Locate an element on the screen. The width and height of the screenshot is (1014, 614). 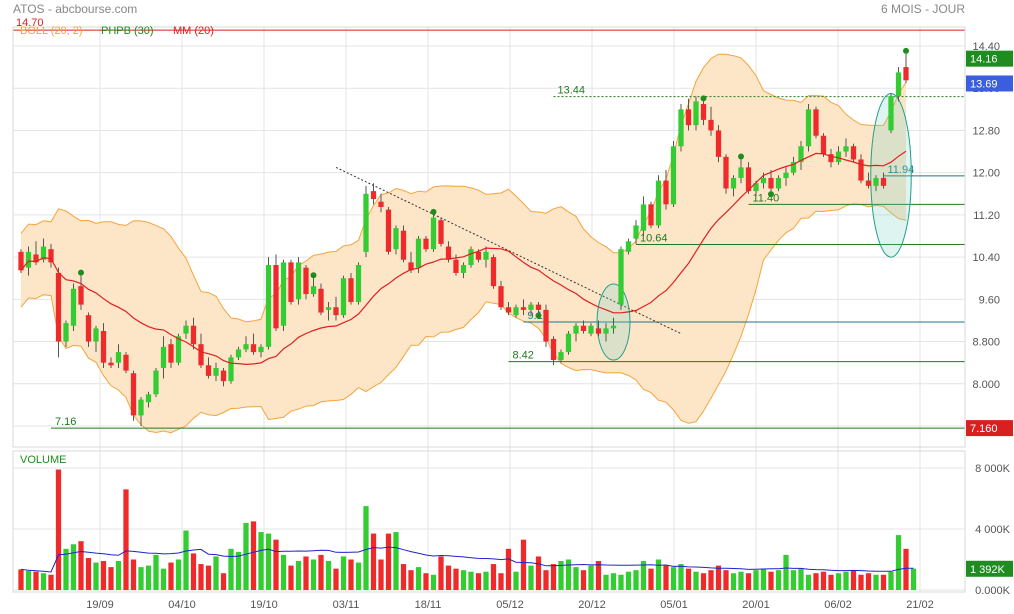
level-label: 7.16 is located at coordinates (65, 422).